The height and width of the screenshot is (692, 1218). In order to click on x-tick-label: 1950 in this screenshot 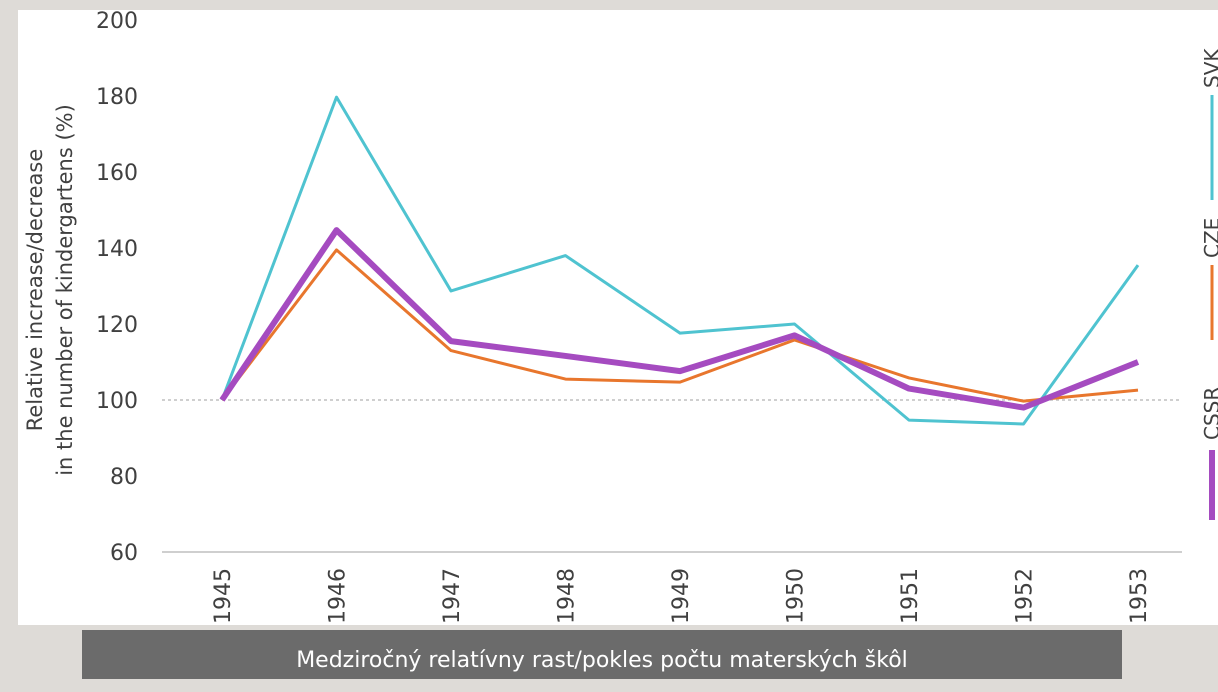, I will do `click(796, 596)`.